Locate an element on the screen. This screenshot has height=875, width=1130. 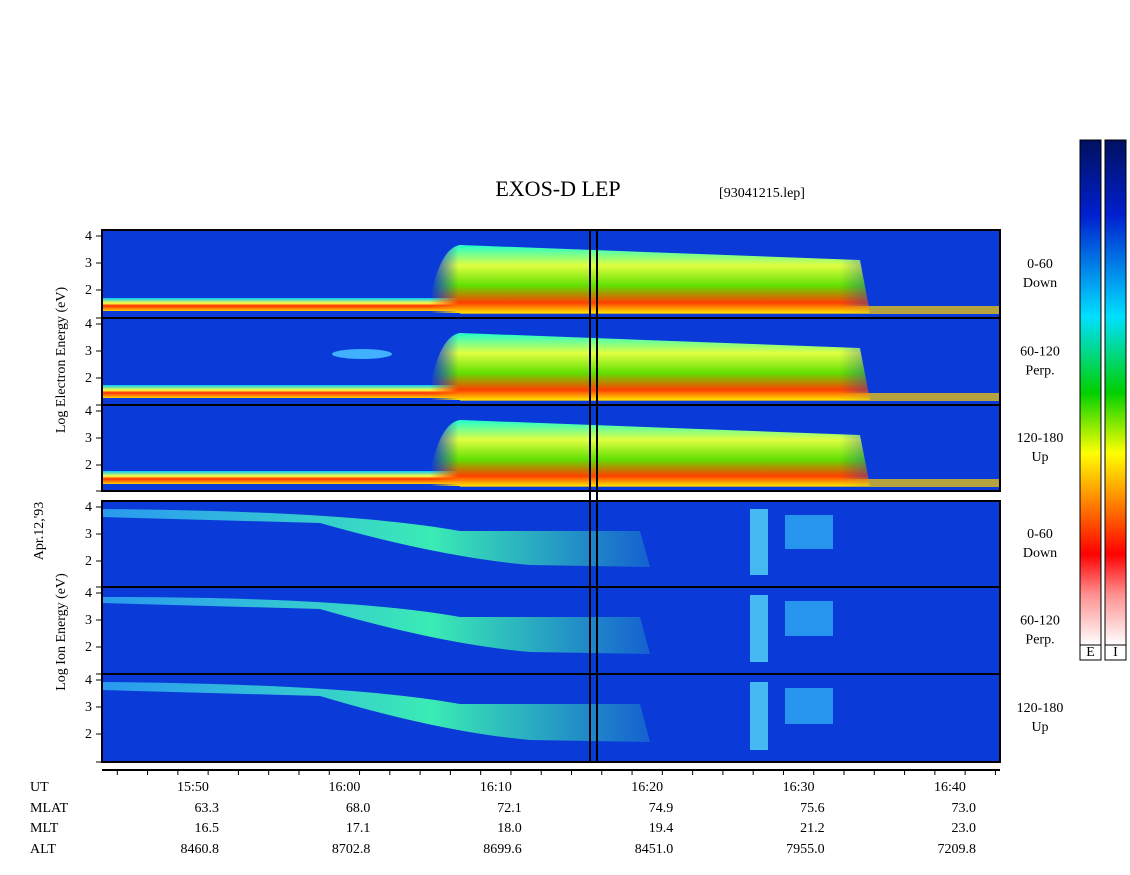
row-value: 16:20 is located at coordinates (647, 787).